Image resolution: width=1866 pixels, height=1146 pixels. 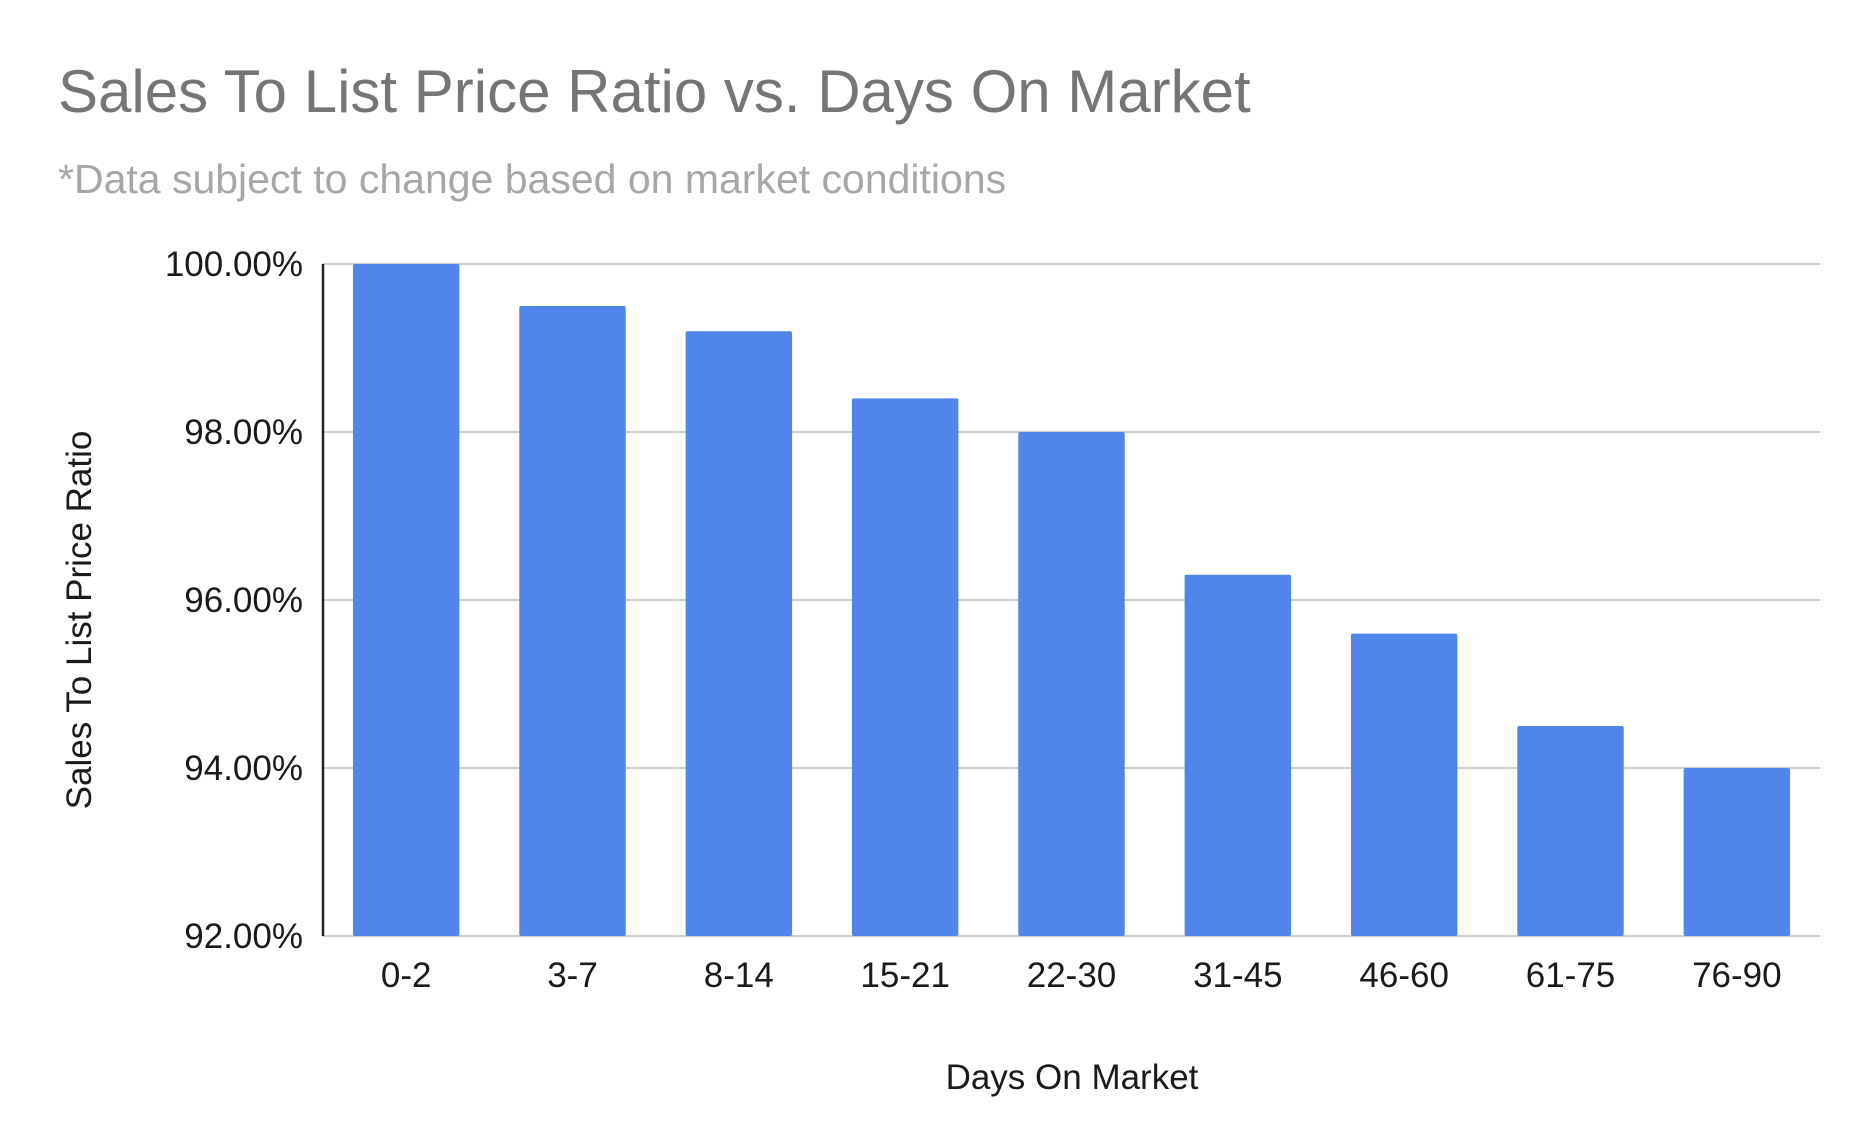 What do you see at coordinates (1404, 975) in the screenshot?
I see `x-tick-label: 46-60` at bounding box center [1404, 975].